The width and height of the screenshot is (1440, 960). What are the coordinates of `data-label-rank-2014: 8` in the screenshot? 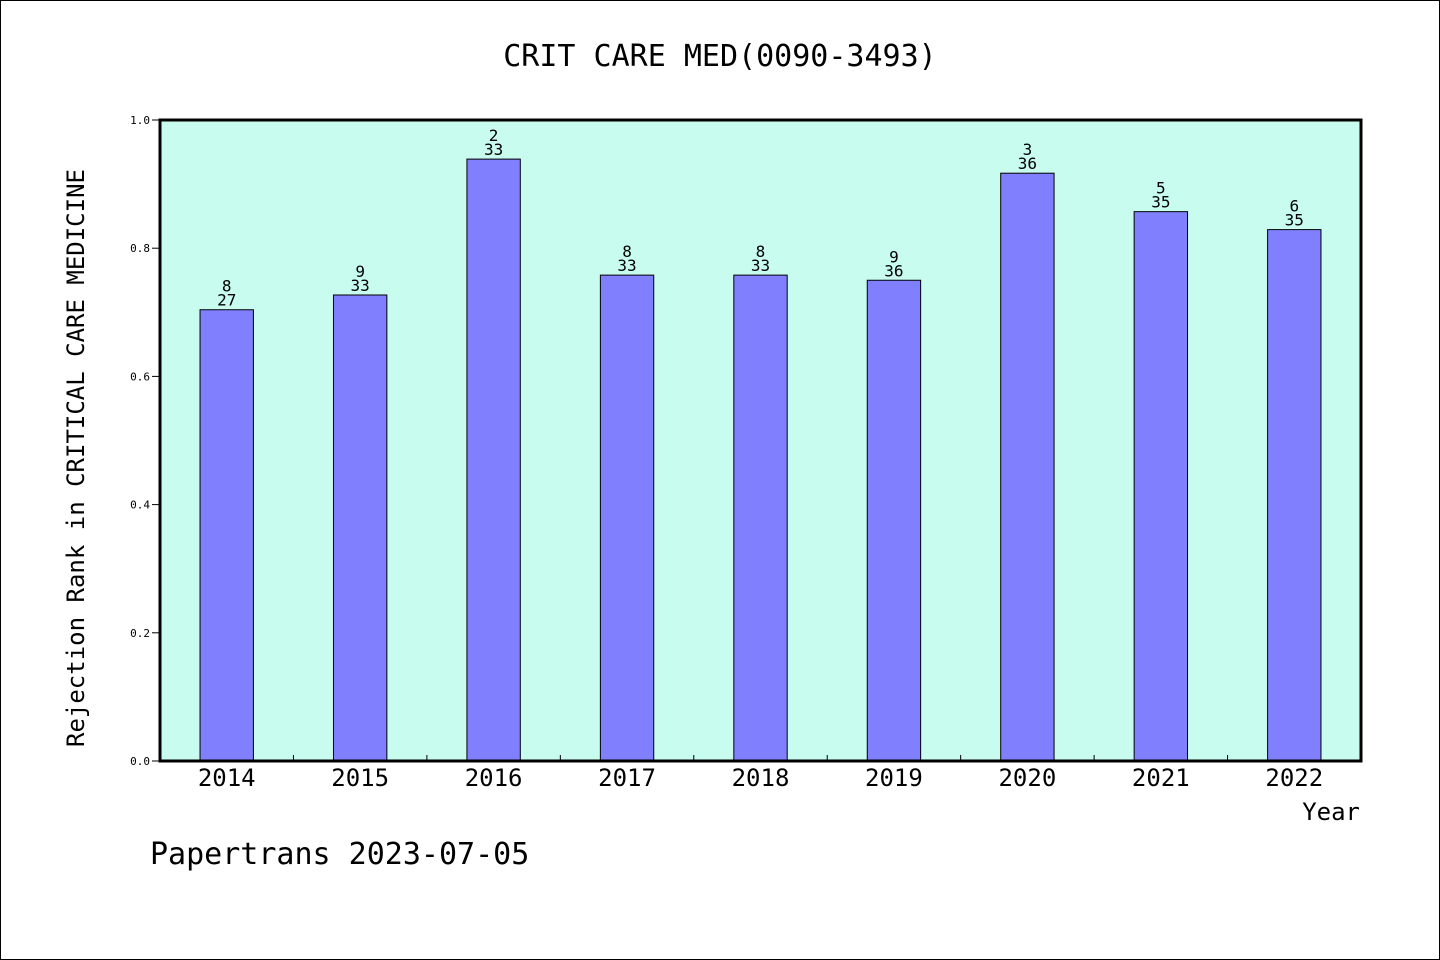 It's located at (227, 286).